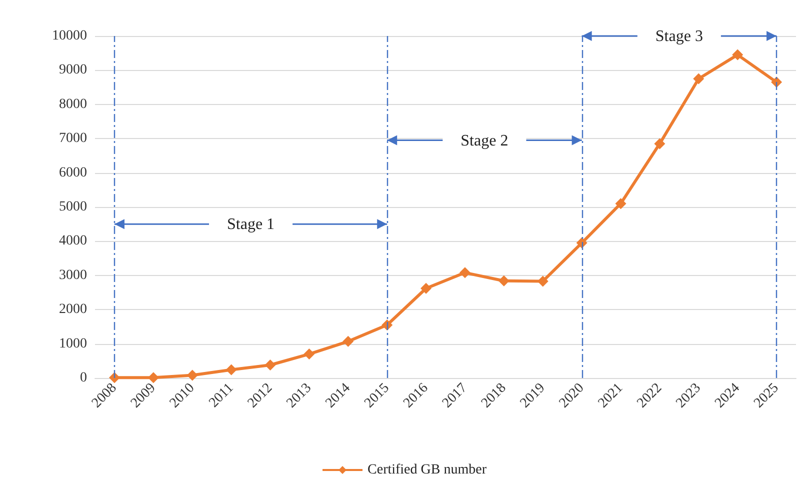 The image size is (808, 490). What do you see at coordinates (69, 36) in the screenshot?
I see `y-tick-label: 10000` at bounding box center [69, 36].